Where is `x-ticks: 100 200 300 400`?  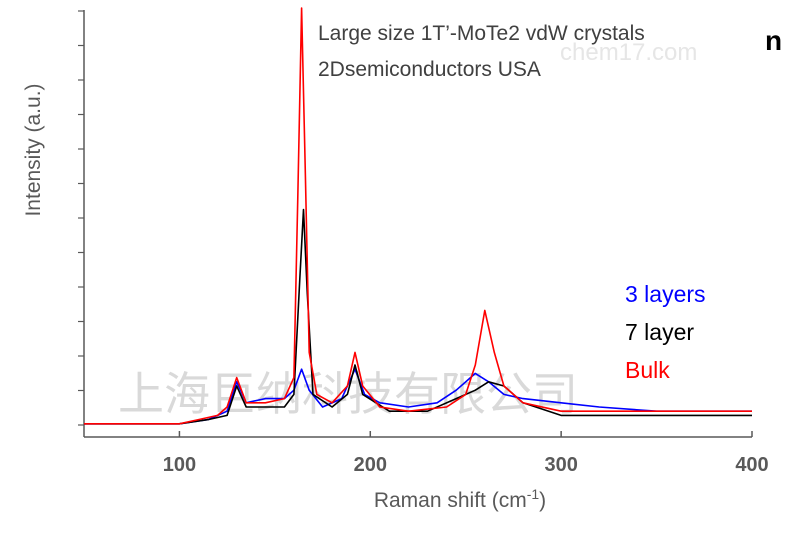
x-ticks: 100 200 300 400 is located at coordinates (466, 453).